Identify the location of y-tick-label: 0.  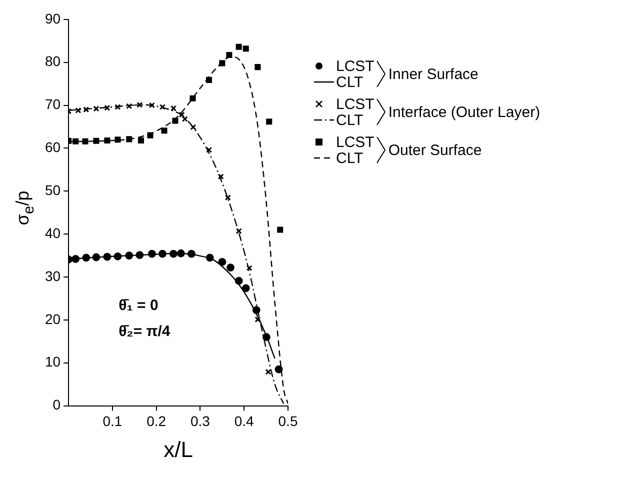
(56, 404).